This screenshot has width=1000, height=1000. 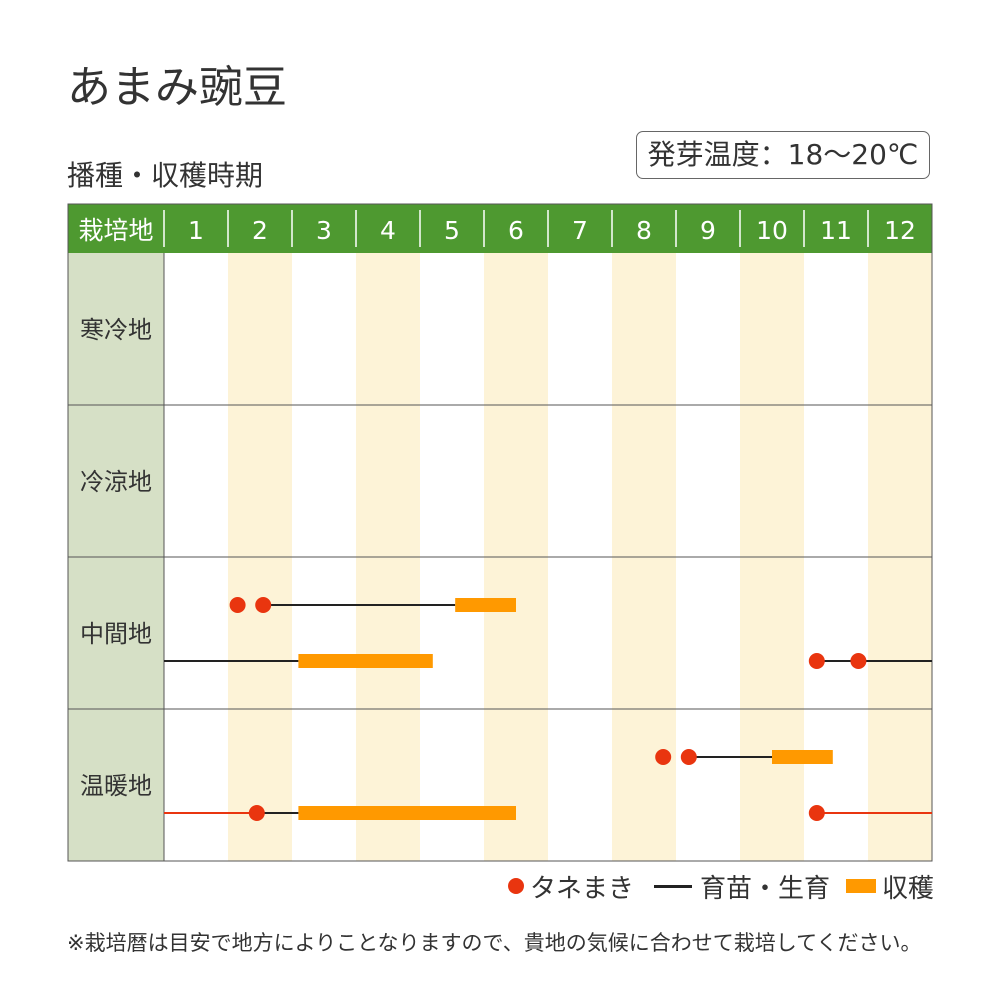 I want to click on month-header: 5, so click(x=452, y=230).